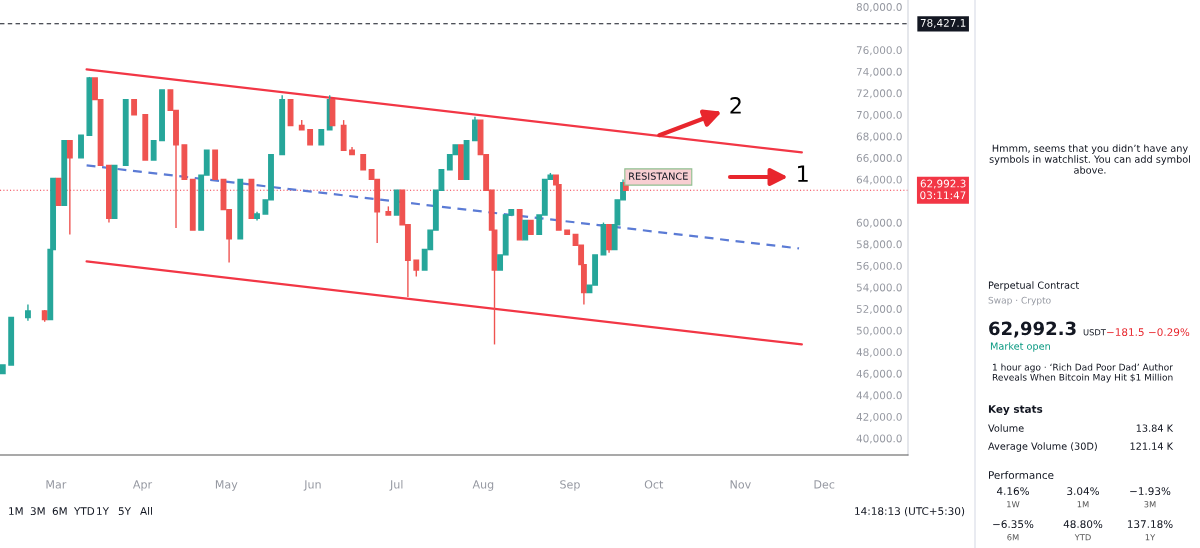 Image resolution: width=1200 pixels, height=548 pixels. Describe the element at coordinates (879, 51) in the screenshot. I see `y-tick-label: 76,000.0` at that location.